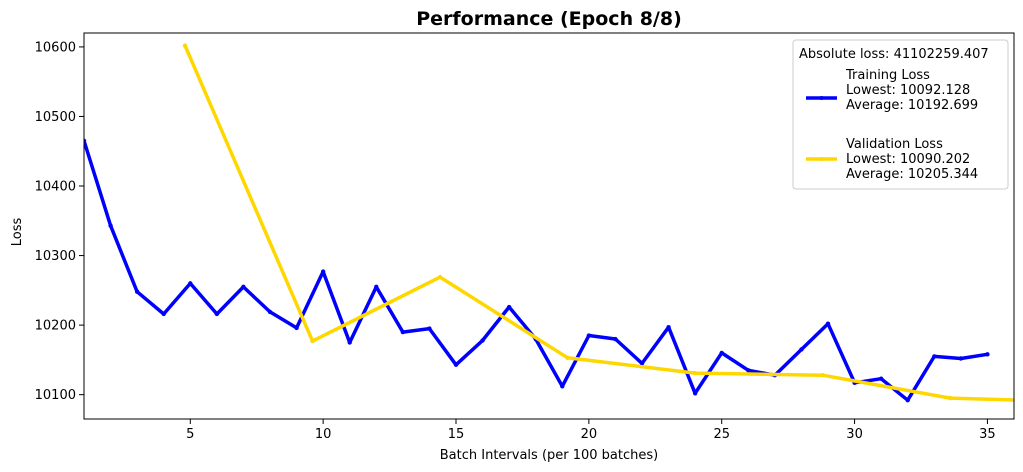  What do you see at coordinates (908, 90) in the screenshot?
I see `legend-entry-training-lowest: Lowest: 10092.128` at bounding box center [908, 90].